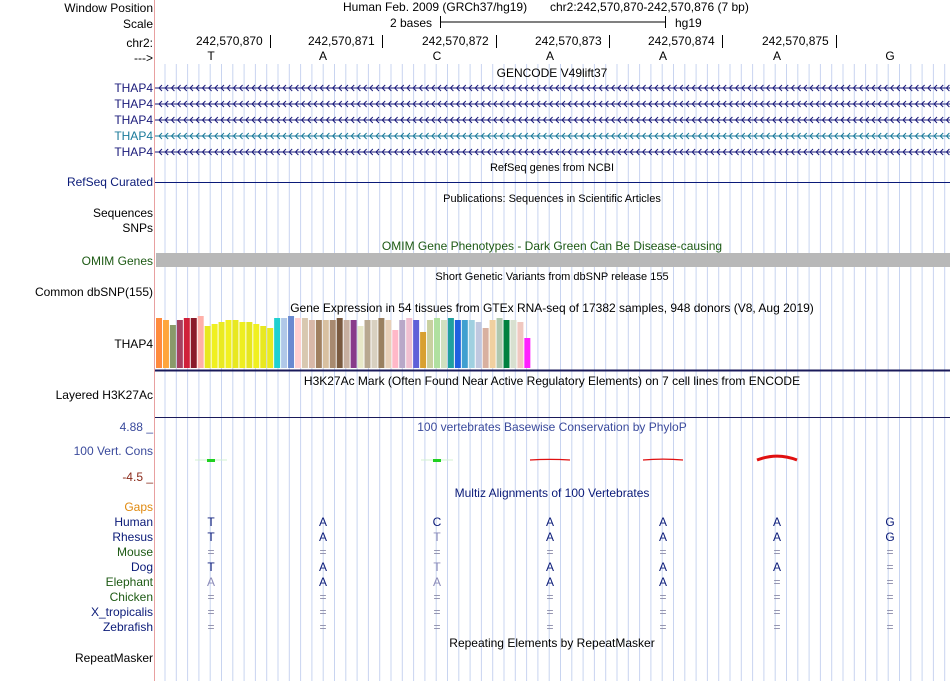  I want to click on dbsnp-track-label: Common dbSNP(155), so click(93, 292).